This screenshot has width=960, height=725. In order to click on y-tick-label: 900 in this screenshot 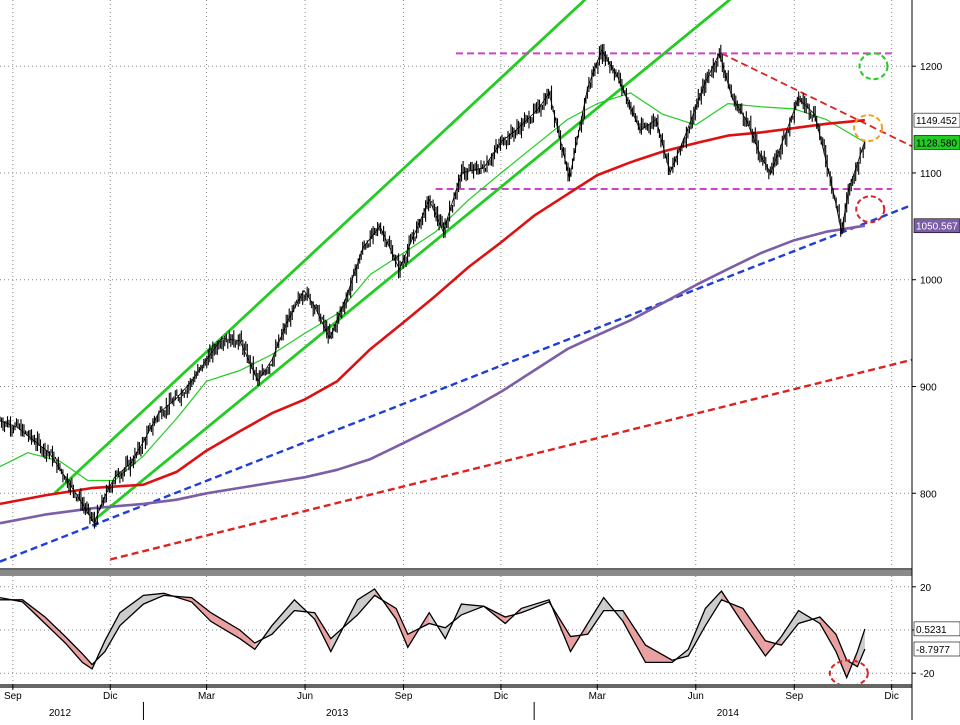, I will do `click(928, 387)`.